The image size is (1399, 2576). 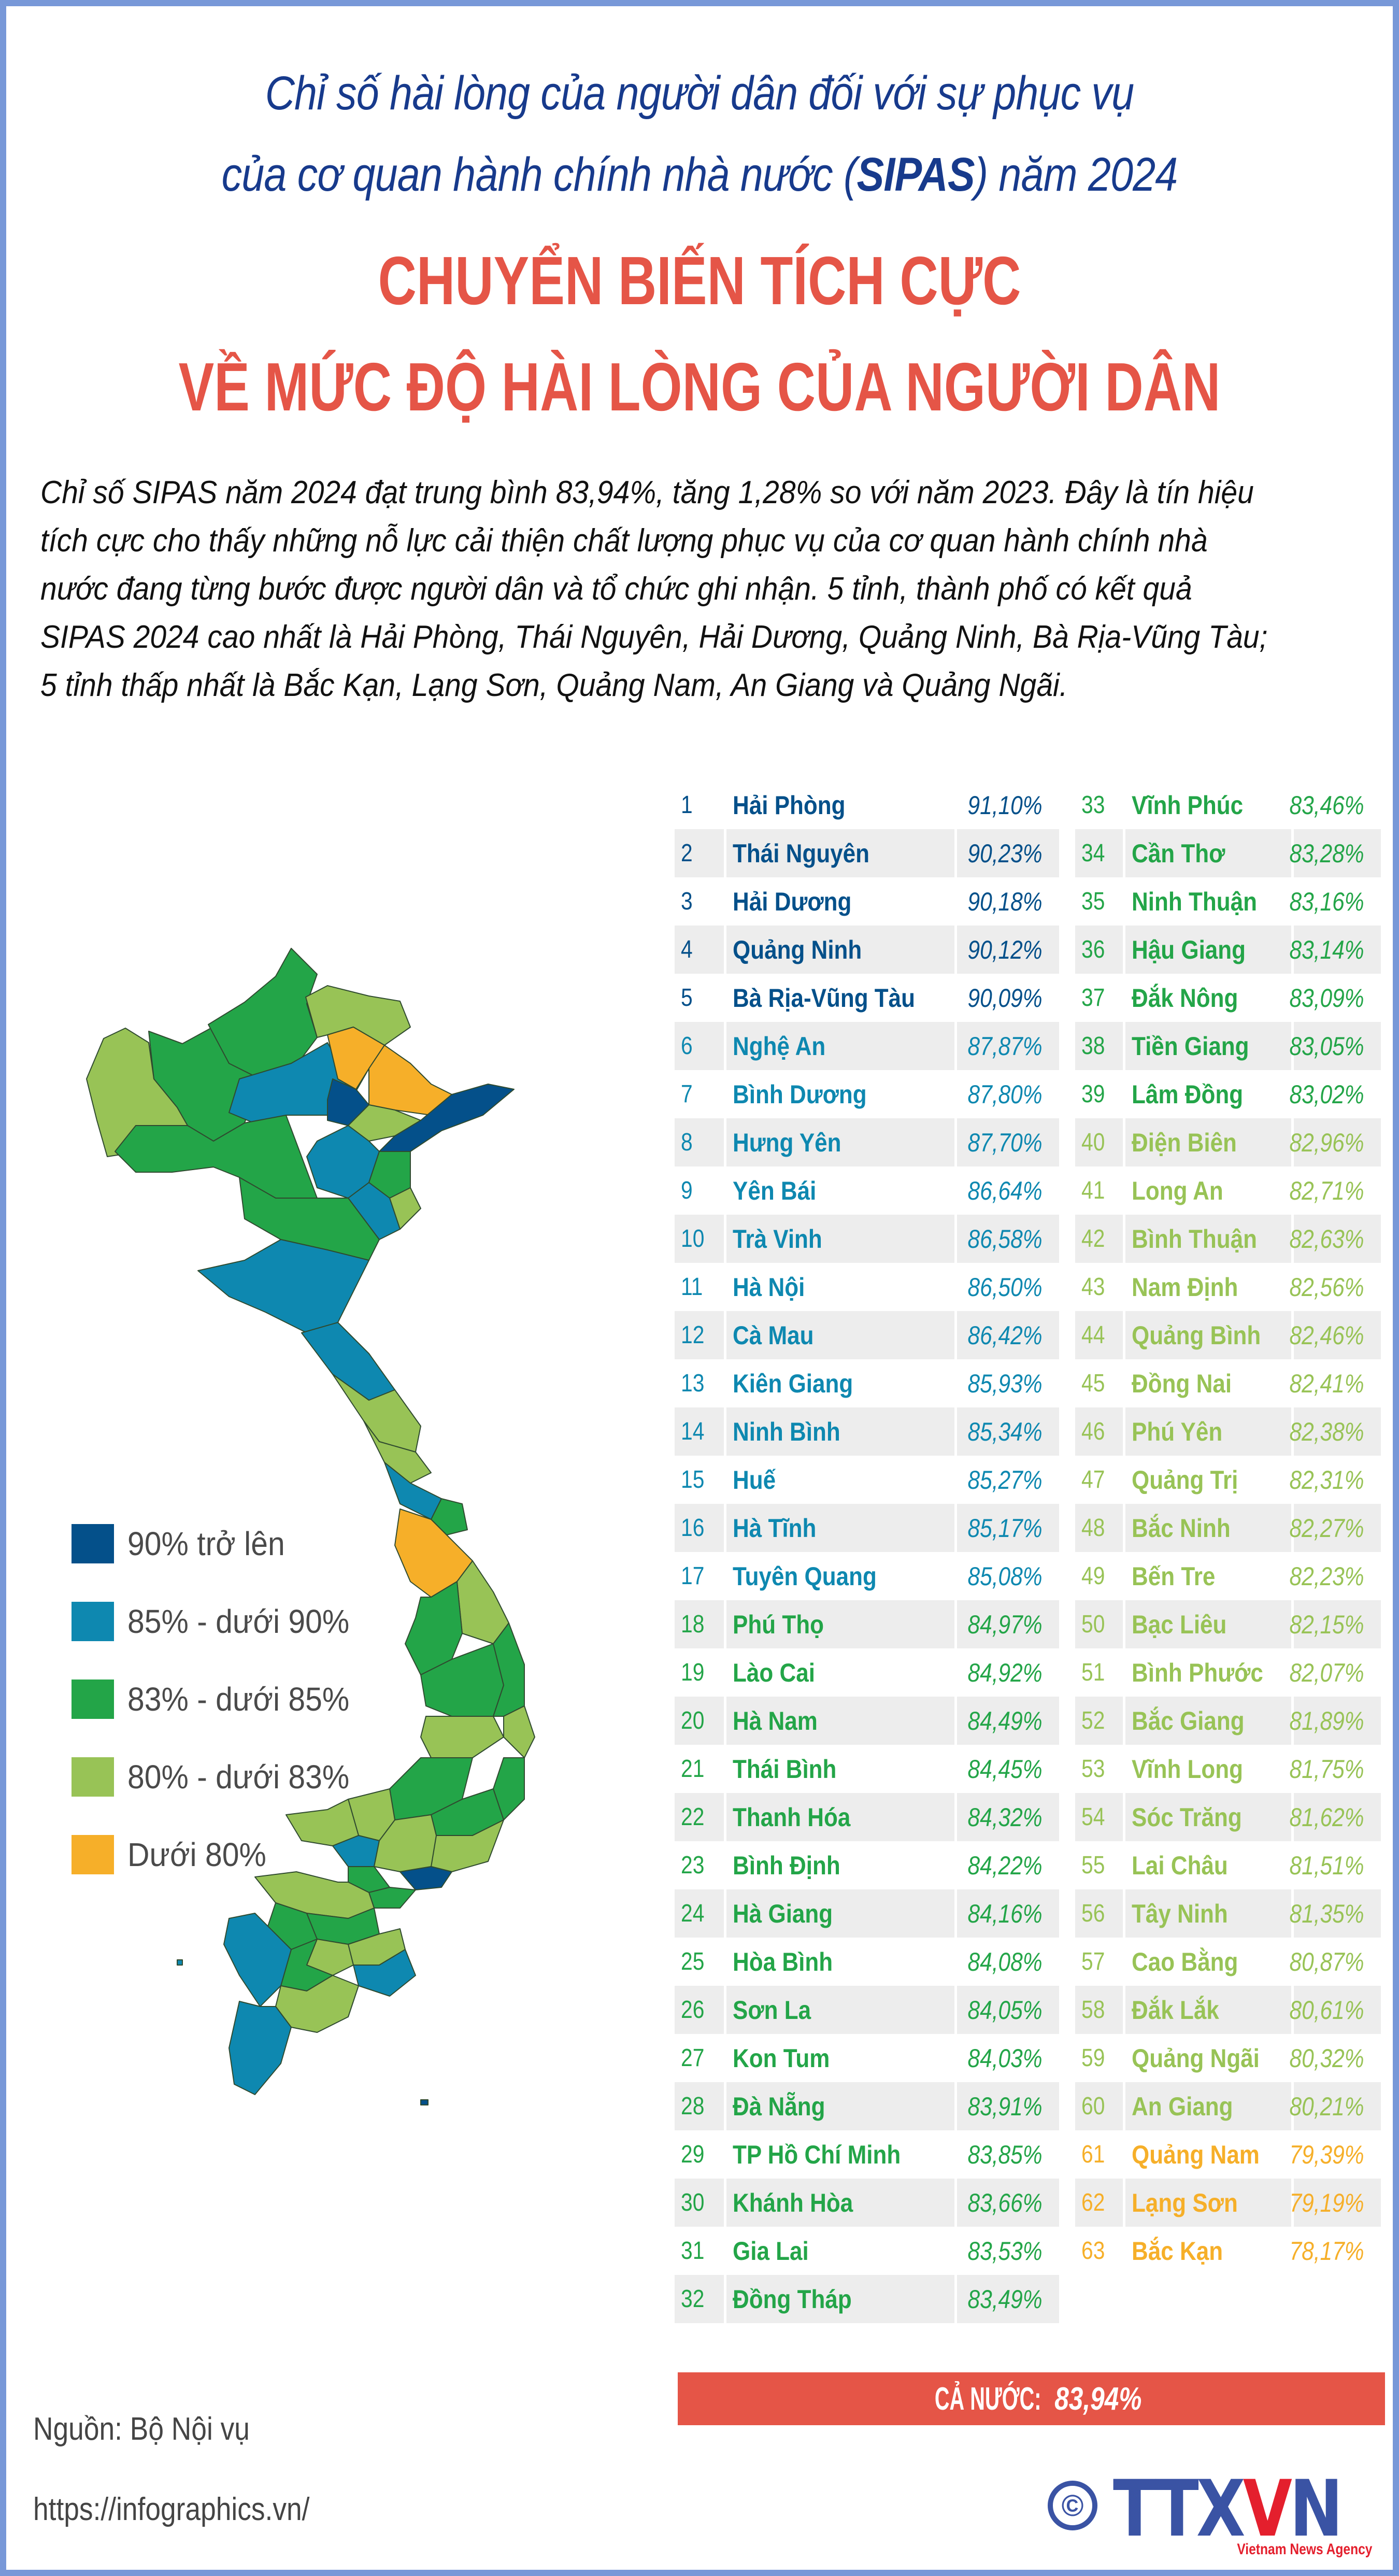 I want to click on map-region, so click(x=392, y=1898).